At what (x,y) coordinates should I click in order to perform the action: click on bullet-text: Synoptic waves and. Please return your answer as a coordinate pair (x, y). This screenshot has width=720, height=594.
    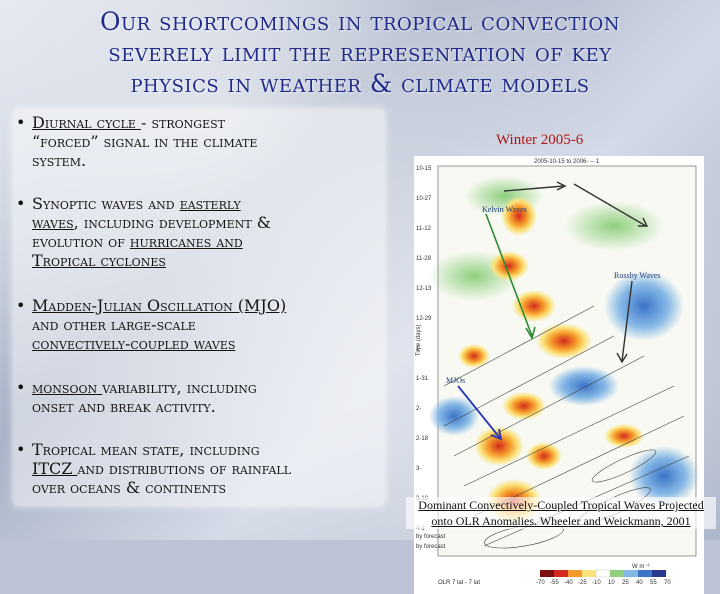
    Looking at the image, I should click on (106, 203).